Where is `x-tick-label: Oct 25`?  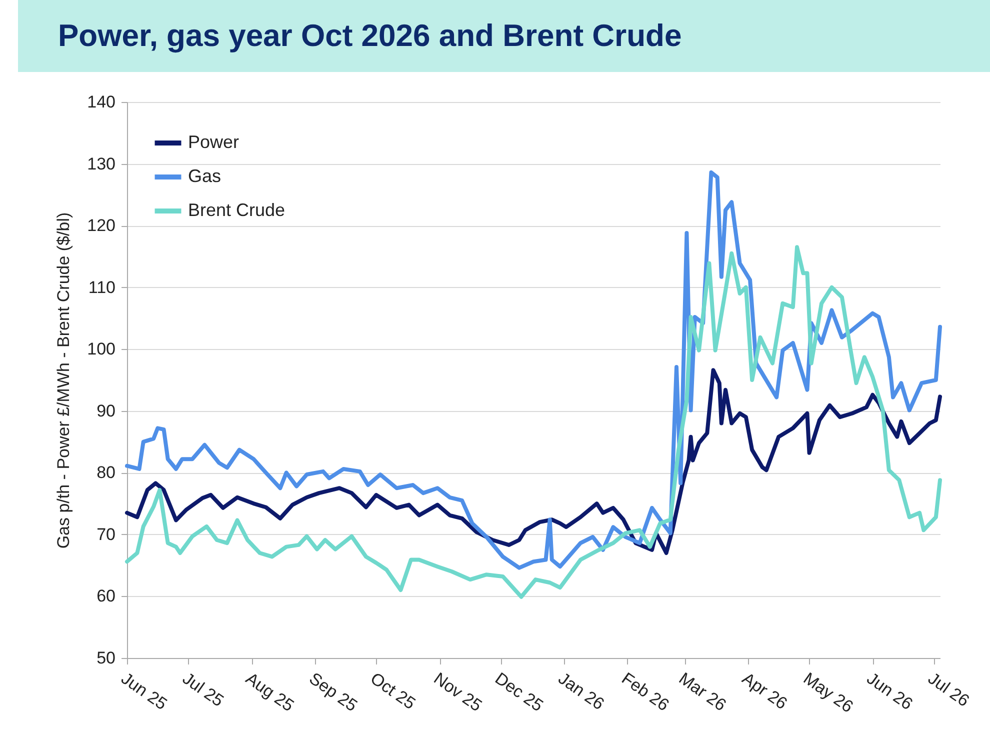
x-tick-label: Oct 25 is located at coordinates (392, 691).